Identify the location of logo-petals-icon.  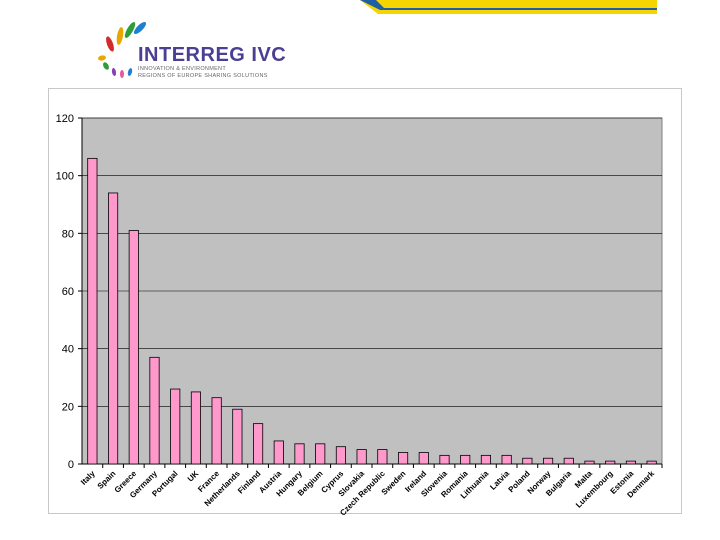
(122, 49).